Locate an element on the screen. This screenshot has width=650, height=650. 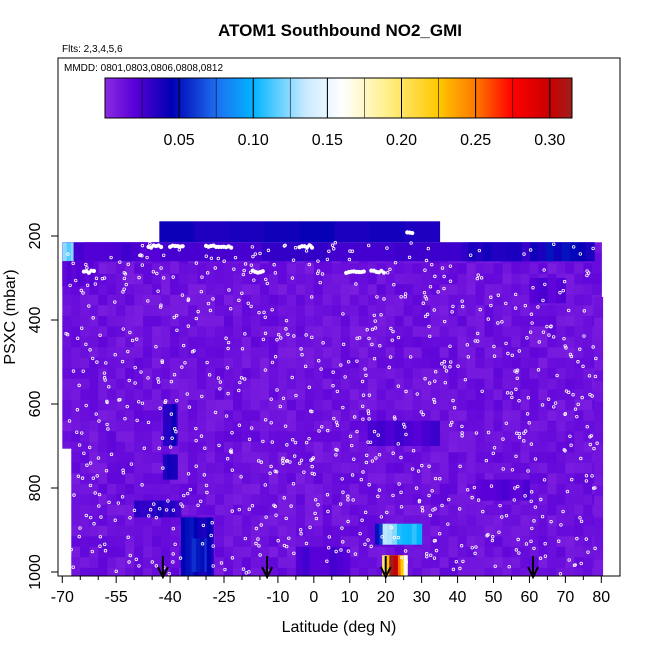
x-tick-label: -10 is located at coordinates (277, 597).